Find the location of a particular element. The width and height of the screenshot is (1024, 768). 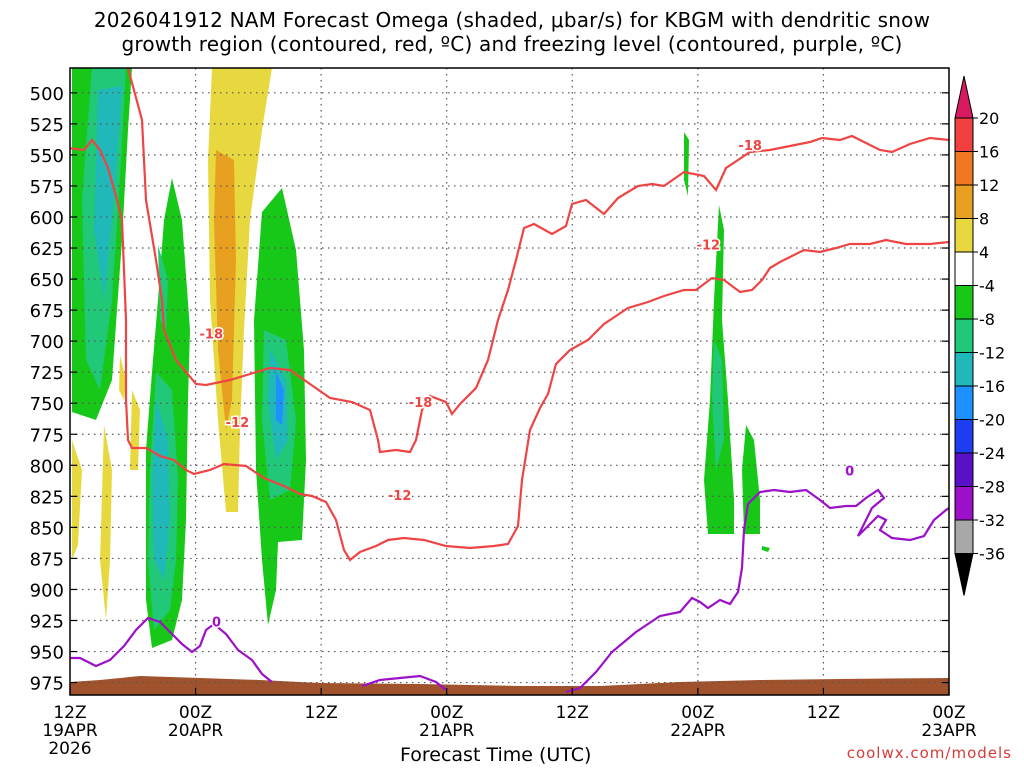

y-tick-label: 675 is located at coordinates (47, 311).